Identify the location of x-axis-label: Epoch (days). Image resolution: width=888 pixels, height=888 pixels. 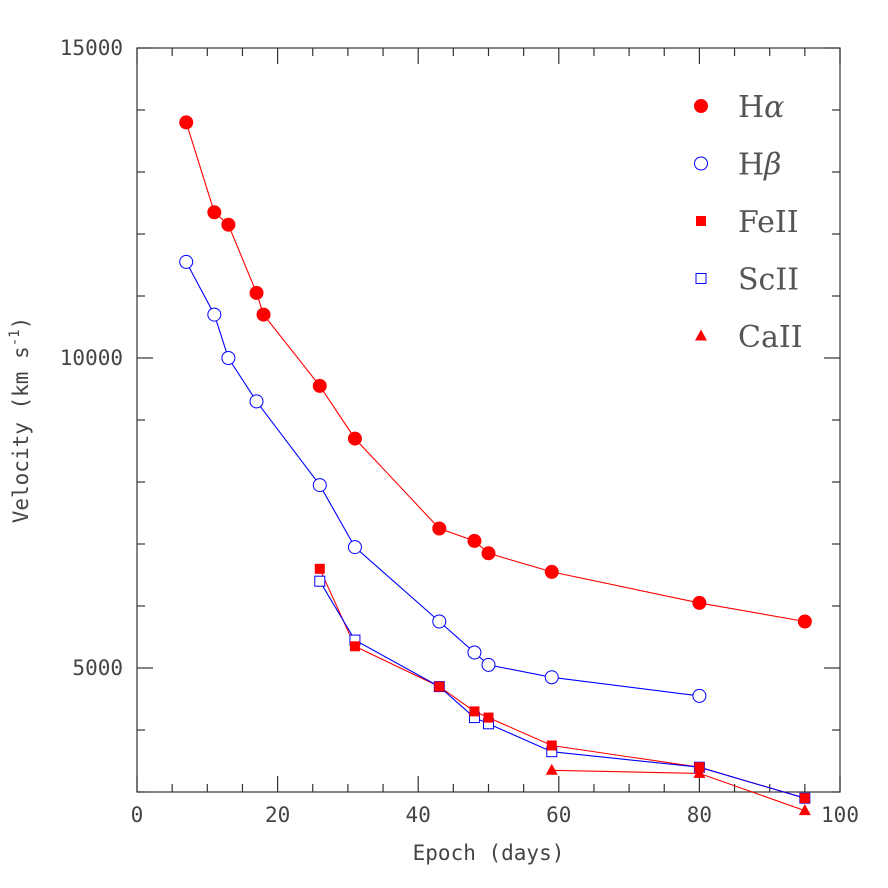
(489, 853).